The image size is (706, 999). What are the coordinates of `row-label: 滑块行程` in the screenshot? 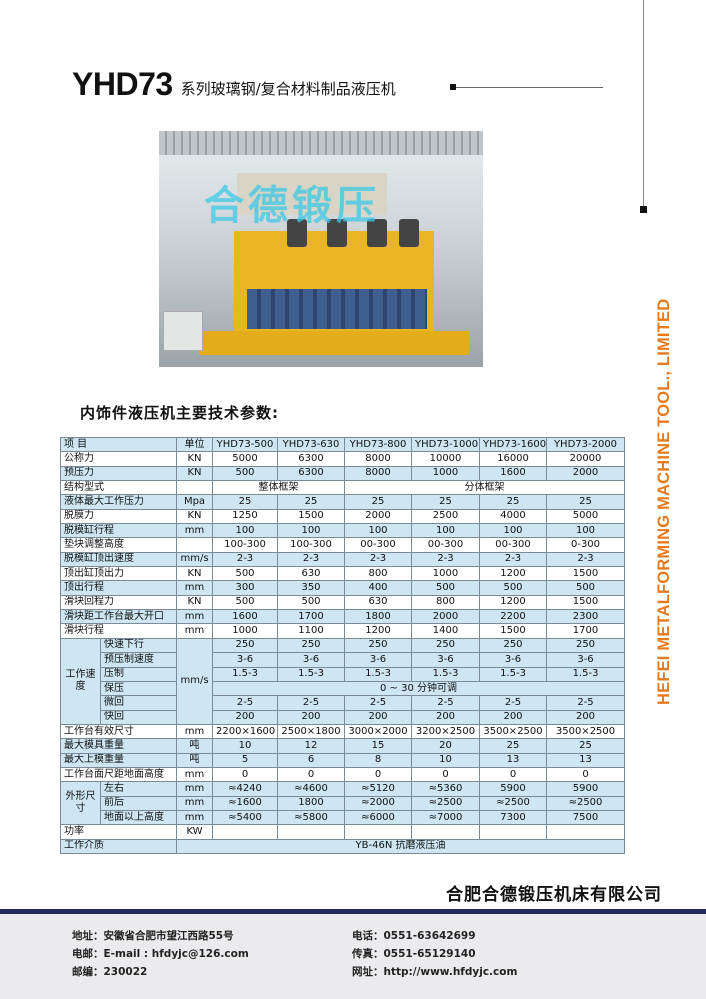 It's located at (118, 631).